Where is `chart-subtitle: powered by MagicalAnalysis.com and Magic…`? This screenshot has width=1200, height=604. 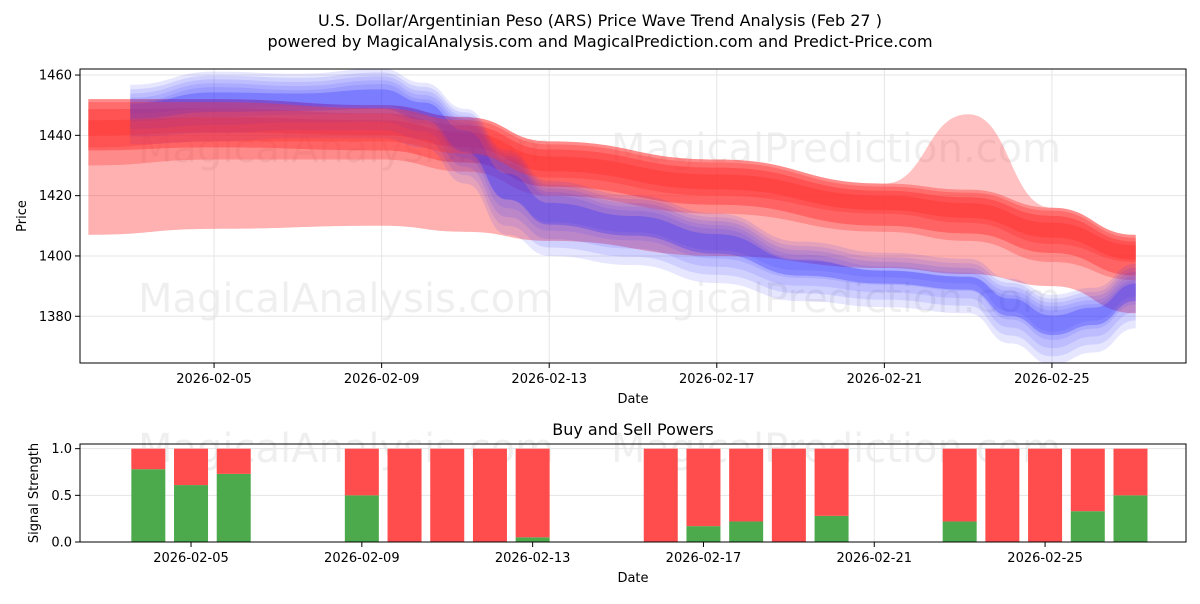 chart-subtitle: powered by MagicalAnalysis.com and Magic… is located at coordinates (599, 41).